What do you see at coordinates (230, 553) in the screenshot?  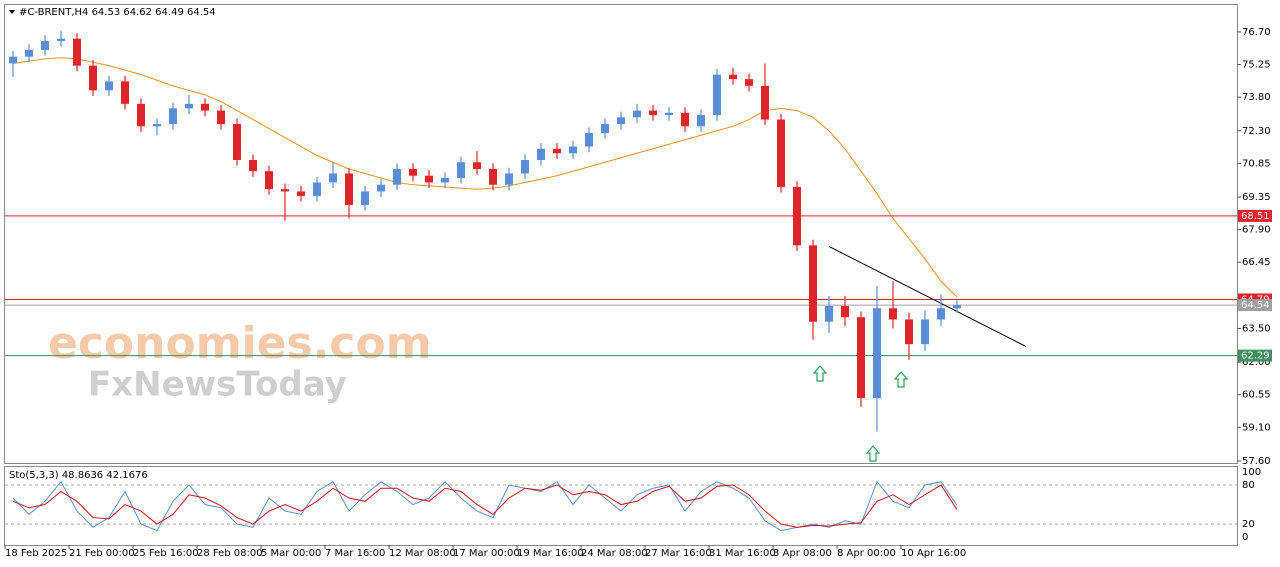 I see `x-tick-label: 28 Feb 08:00` at bounding box center [230, 553].